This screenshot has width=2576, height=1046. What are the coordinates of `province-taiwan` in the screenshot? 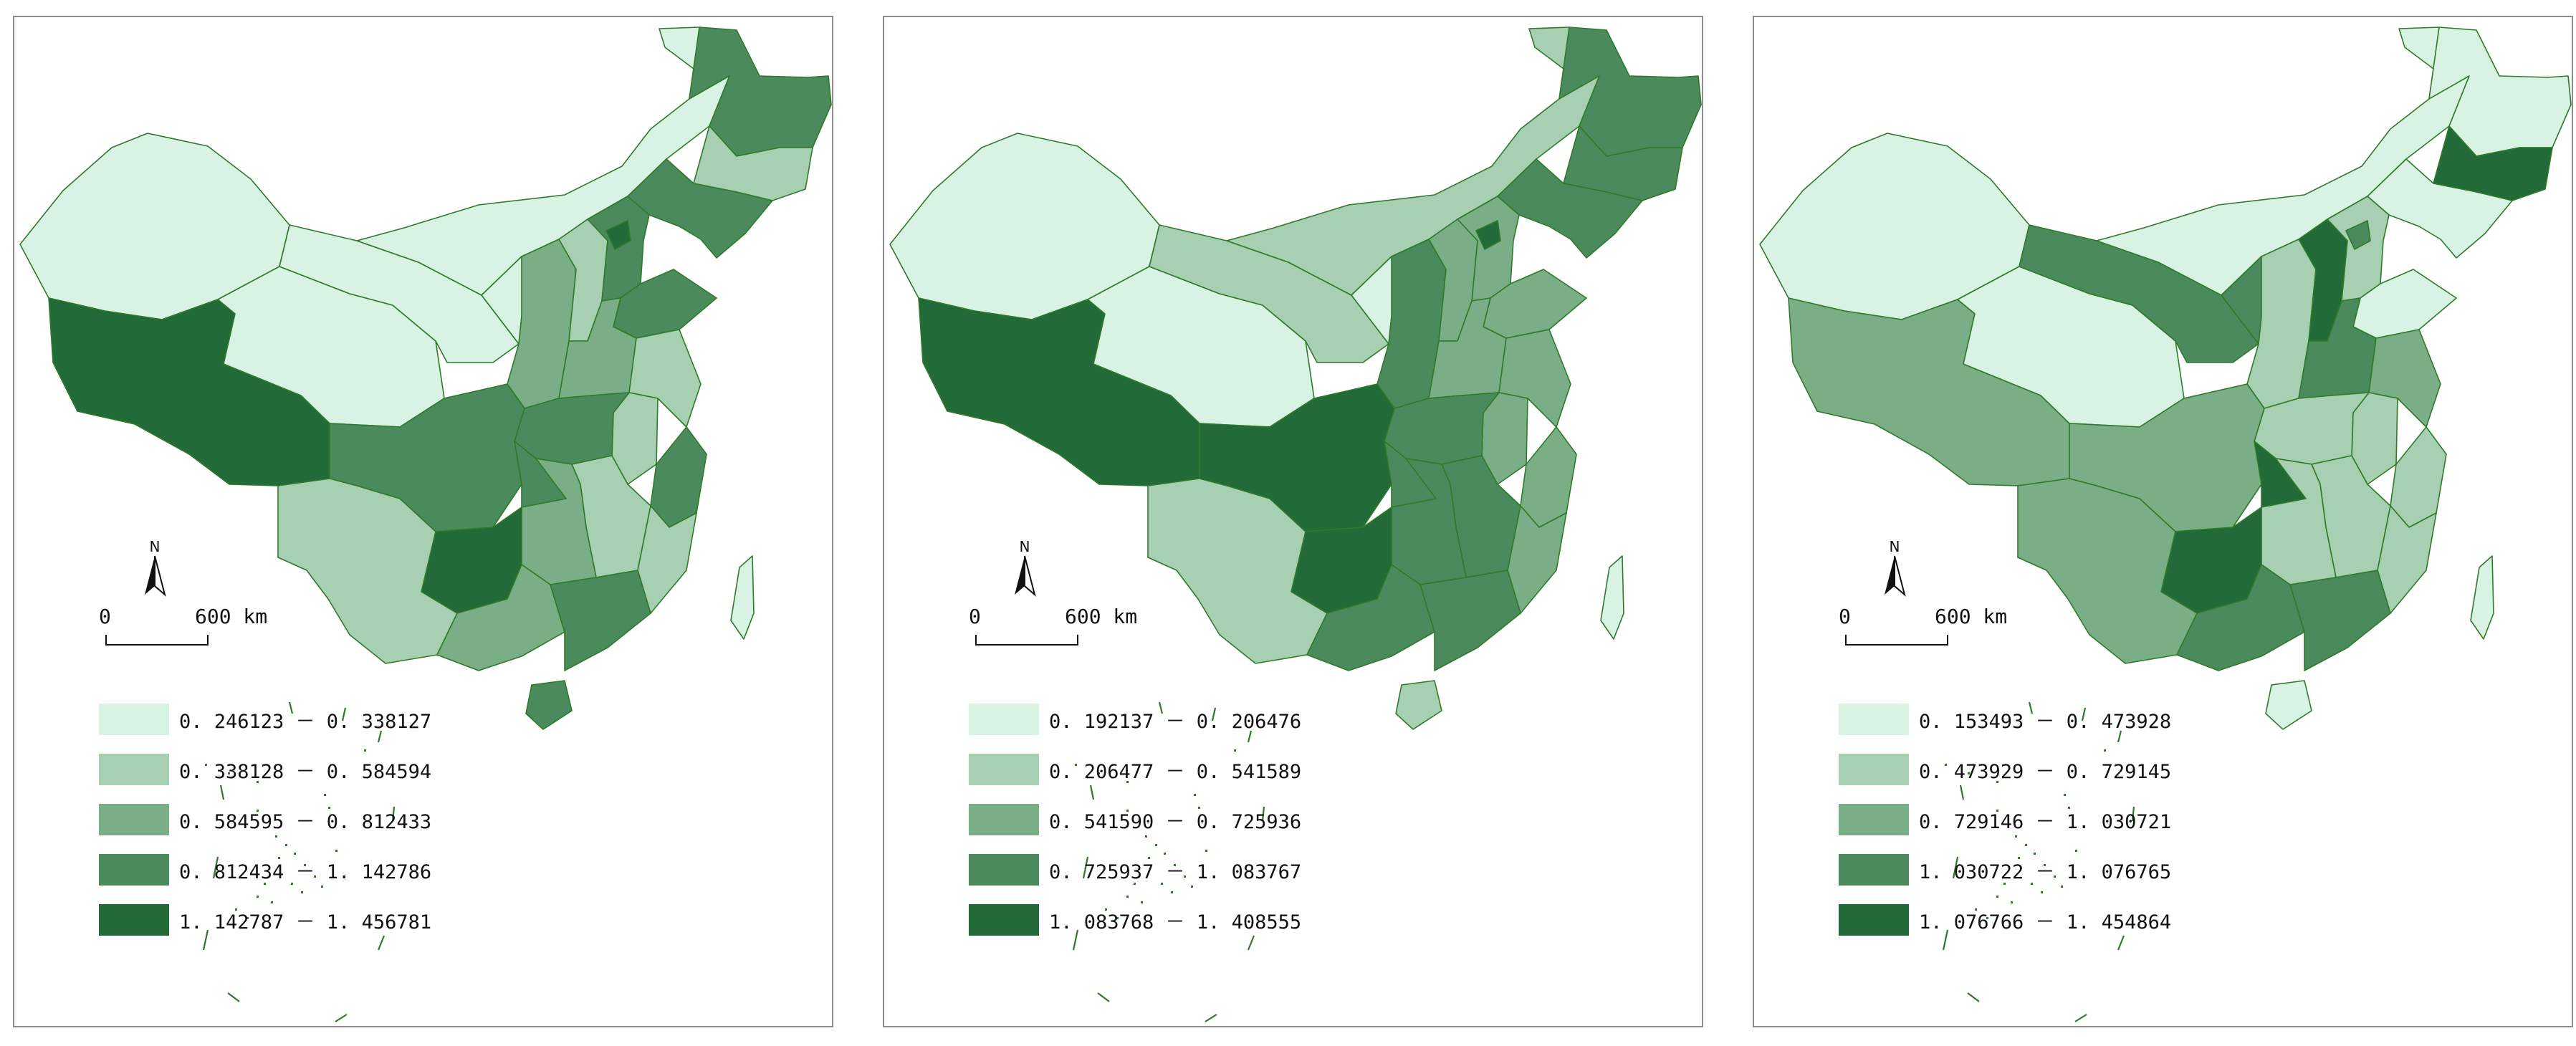 It's located at (2482, 597).